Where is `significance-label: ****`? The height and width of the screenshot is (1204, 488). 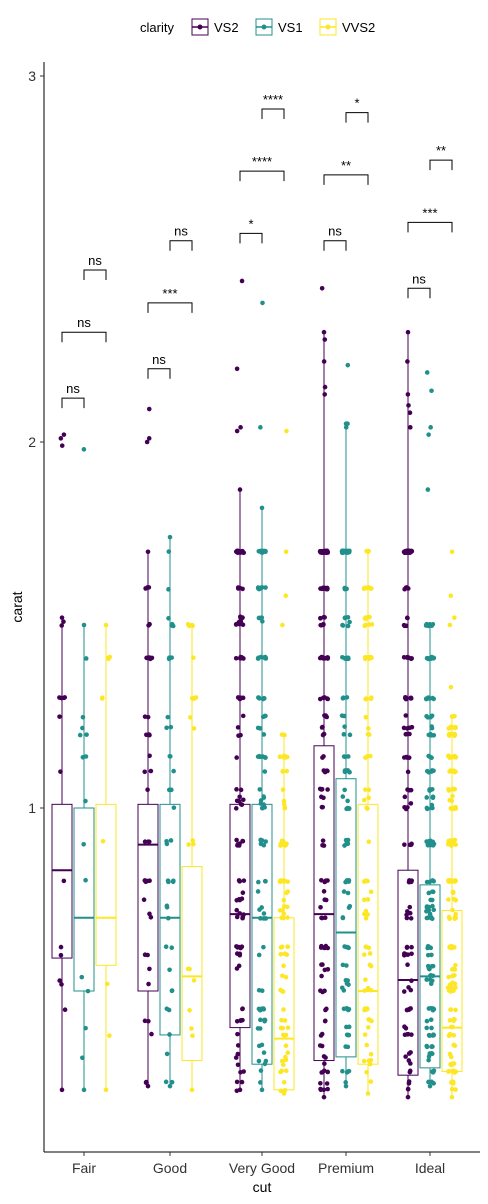
significance-label: **** is located at coordinates (273, 99).